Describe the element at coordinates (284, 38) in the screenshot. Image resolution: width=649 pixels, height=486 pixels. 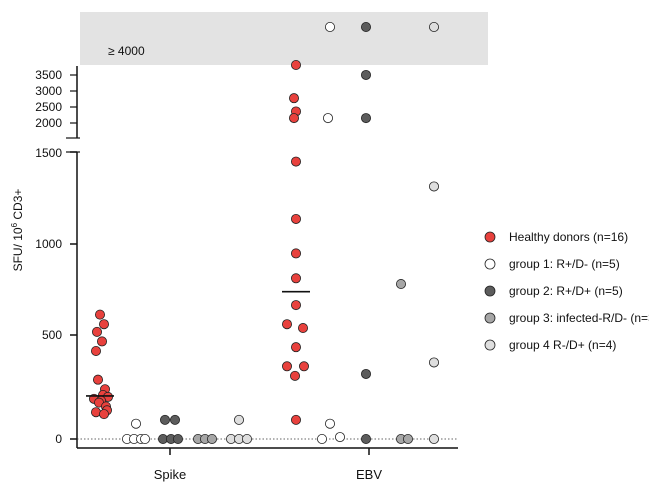
I see `overflow-band` at that location.